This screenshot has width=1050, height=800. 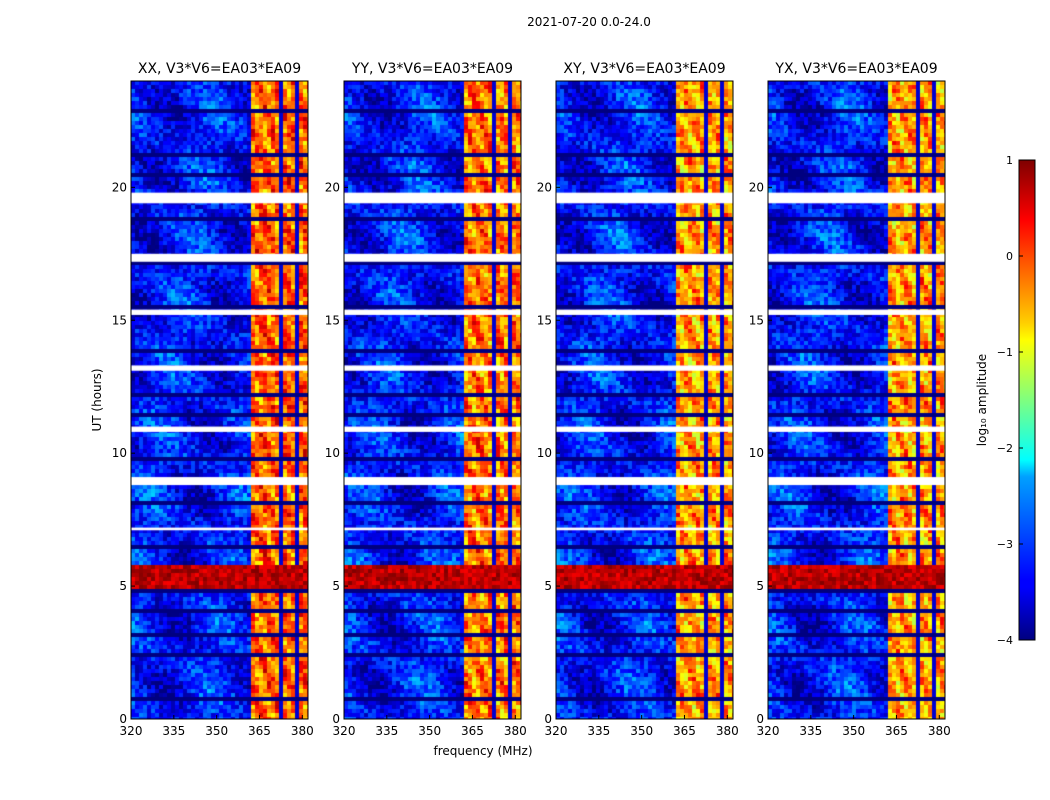 I want to click on colorbar-tick-label: −4, so click(x=1005, y=640).